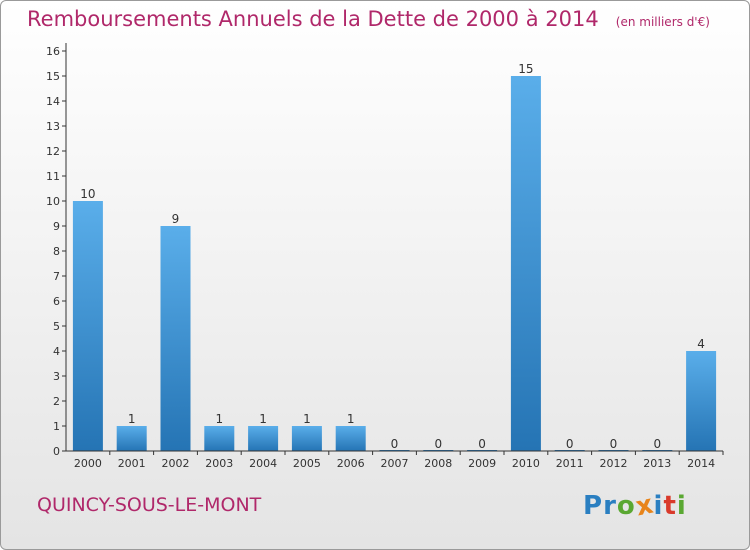 This screenshot has height=550, width=750. I want to click on logo-letter: P, so click(593, 506).